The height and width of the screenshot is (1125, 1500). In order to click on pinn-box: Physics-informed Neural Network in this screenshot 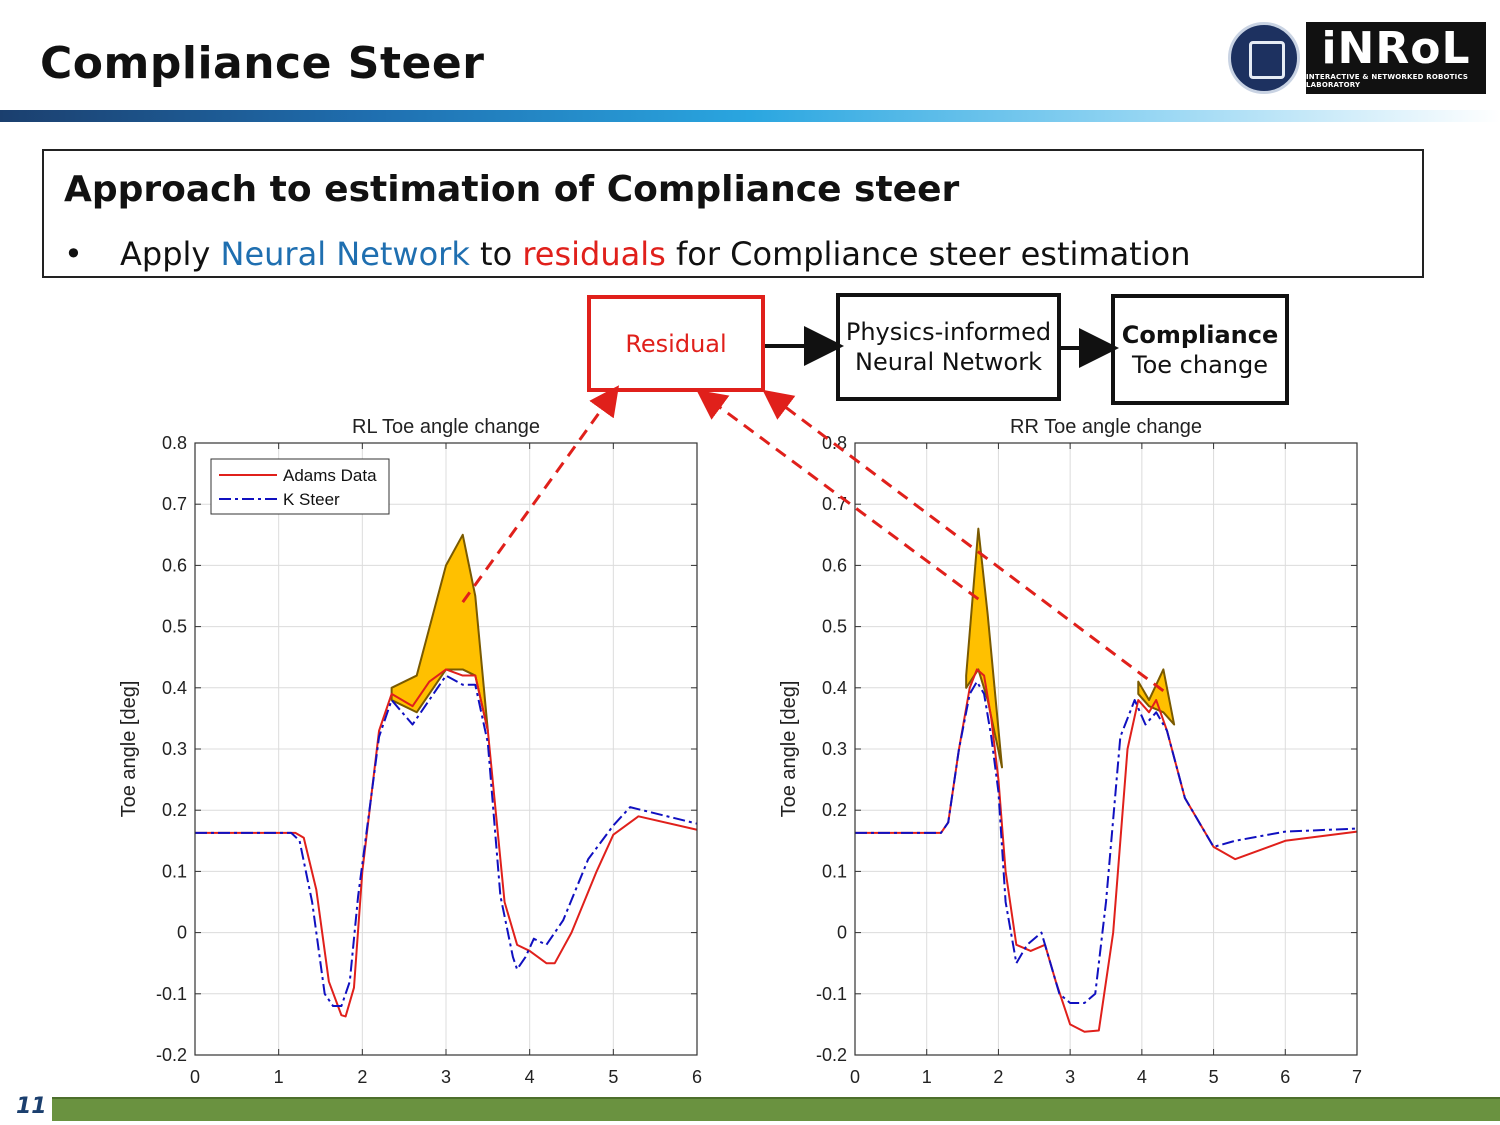, I will do `click(948, 347)`.